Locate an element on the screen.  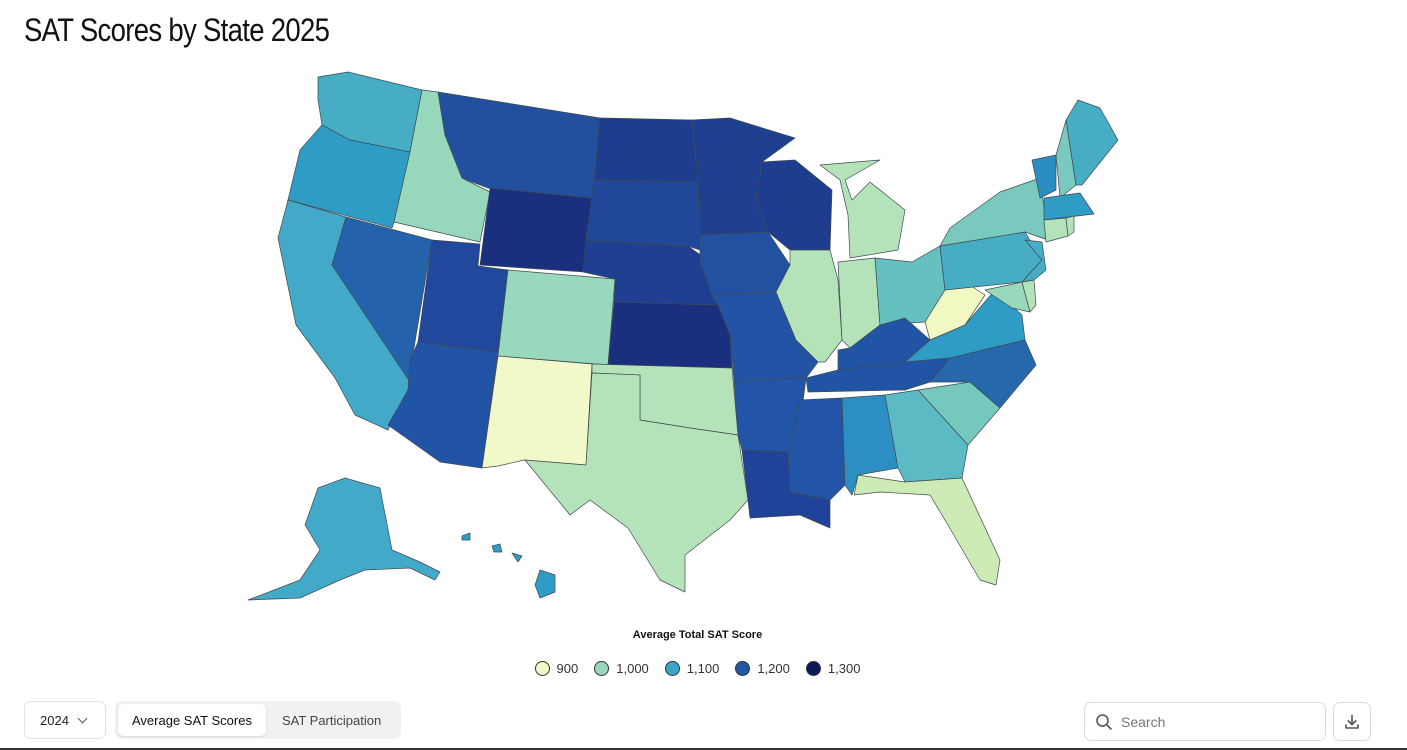
search-box is located at coordinates (1205, 721).